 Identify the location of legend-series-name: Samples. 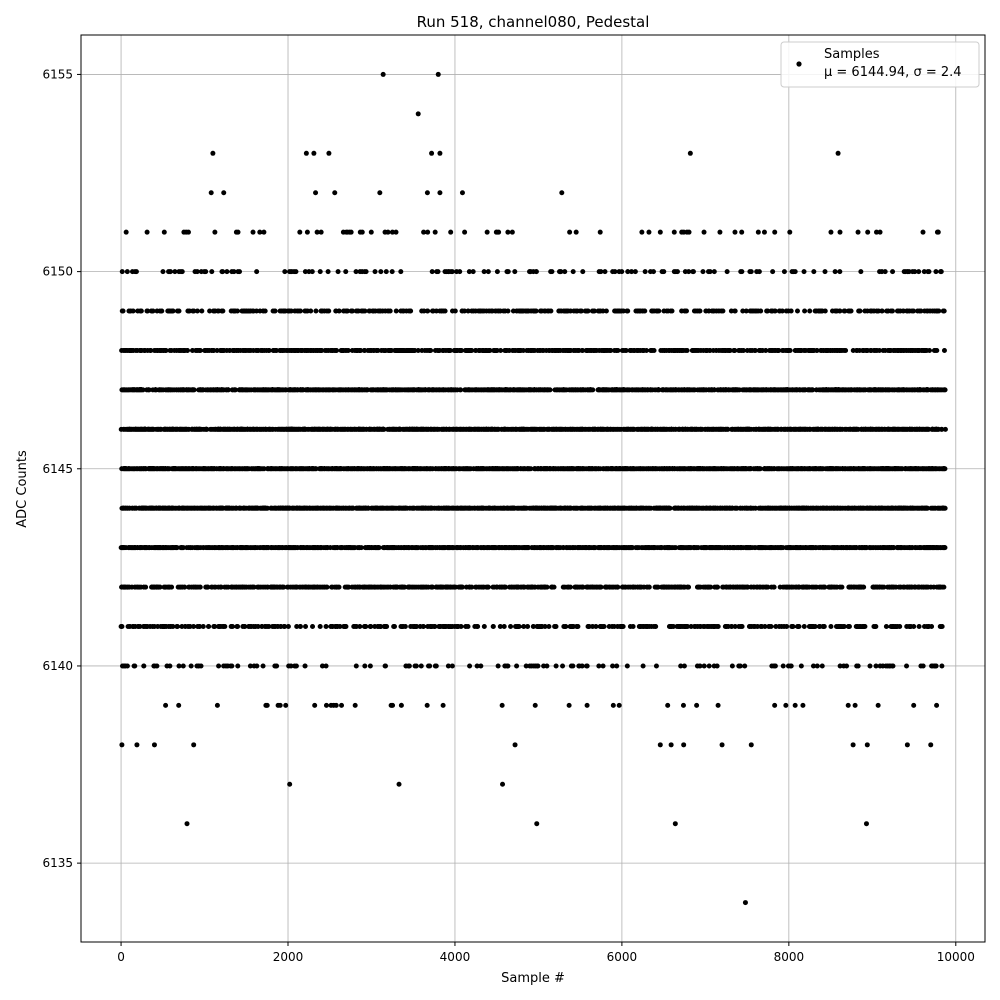
(852, 54).